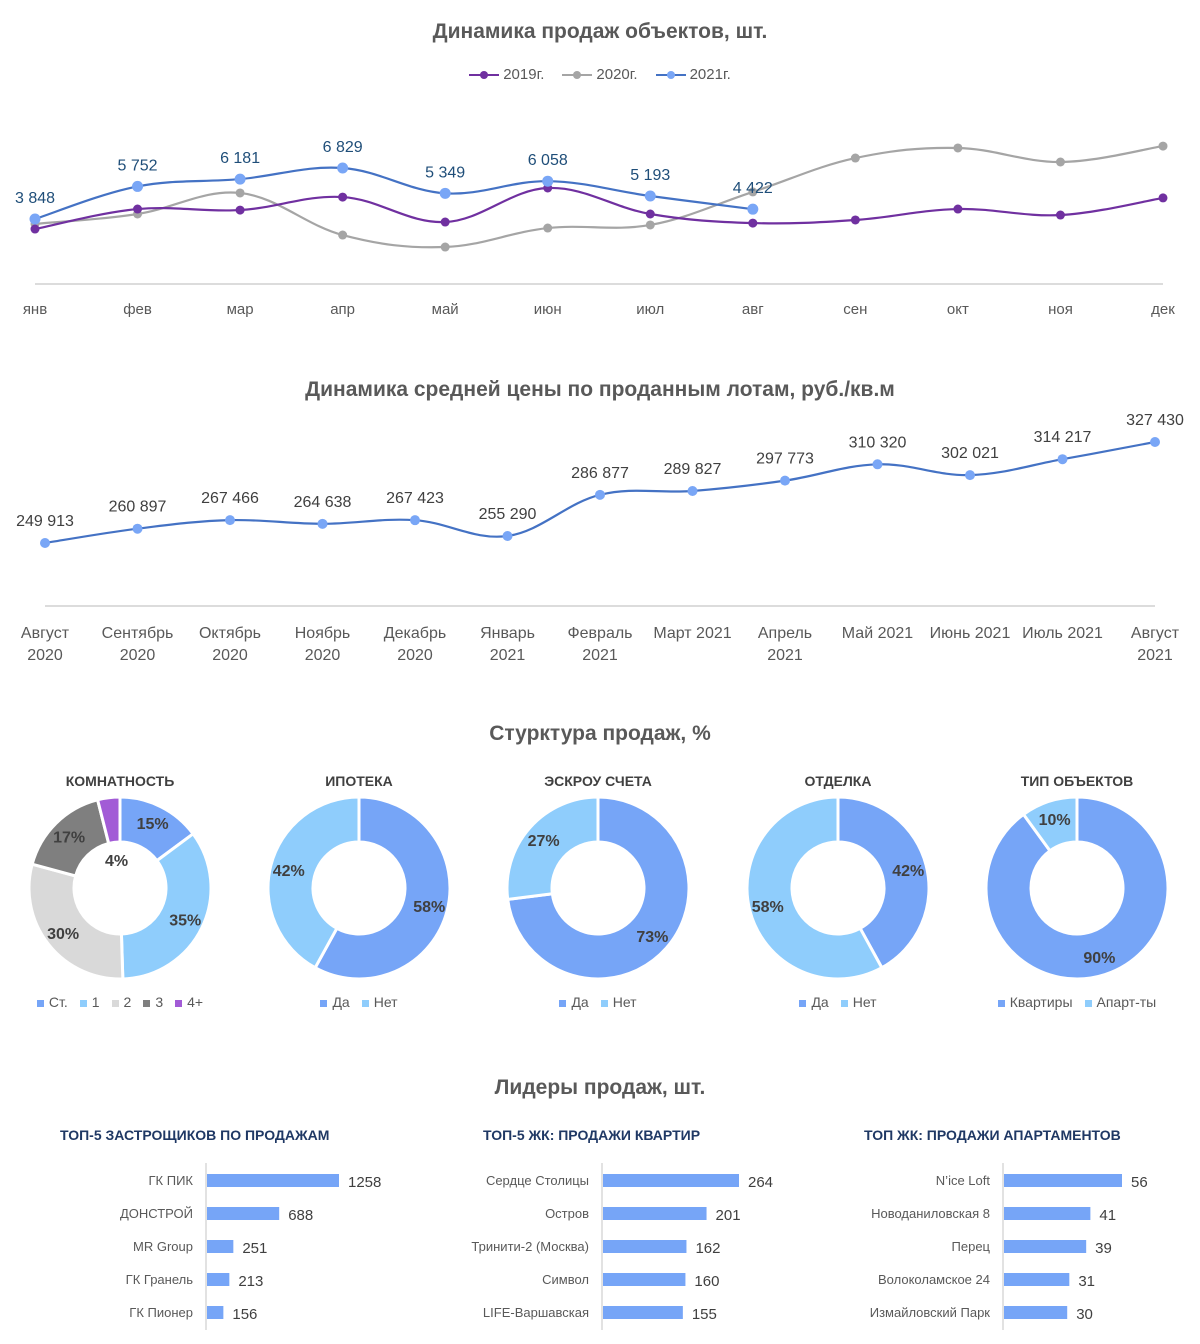 The height and width of the screenshot is (1344, 1200). Describe the element at coordinates (230, 633) in the screenshot. I see `x-tick-label: Октябрь` at that location.